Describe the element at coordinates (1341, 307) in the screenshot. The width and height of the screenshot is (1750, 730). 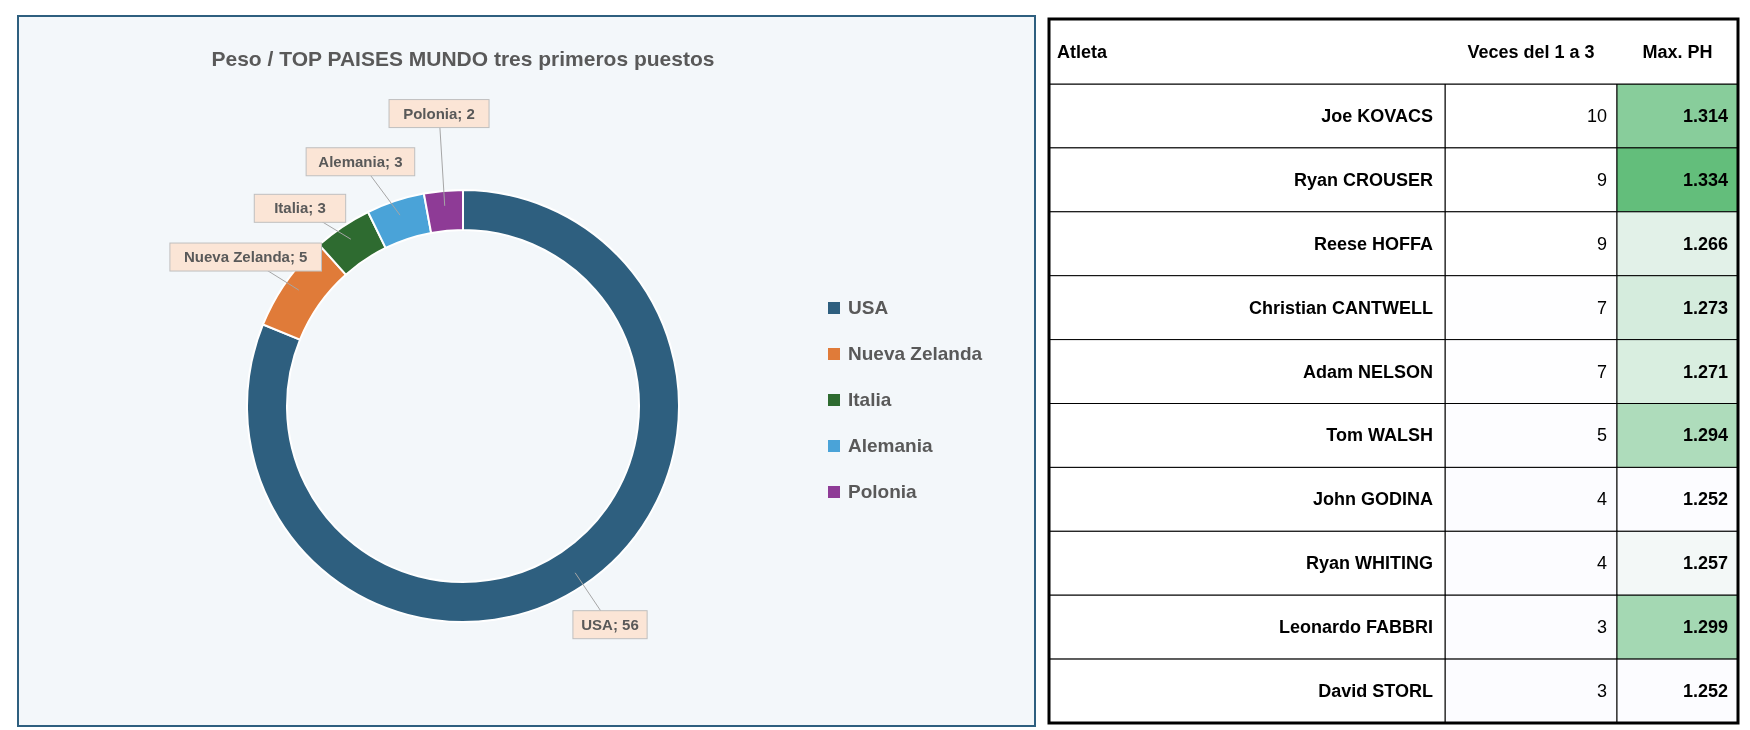
I see `y-tick-label: Christian CANTWELL` at that location.